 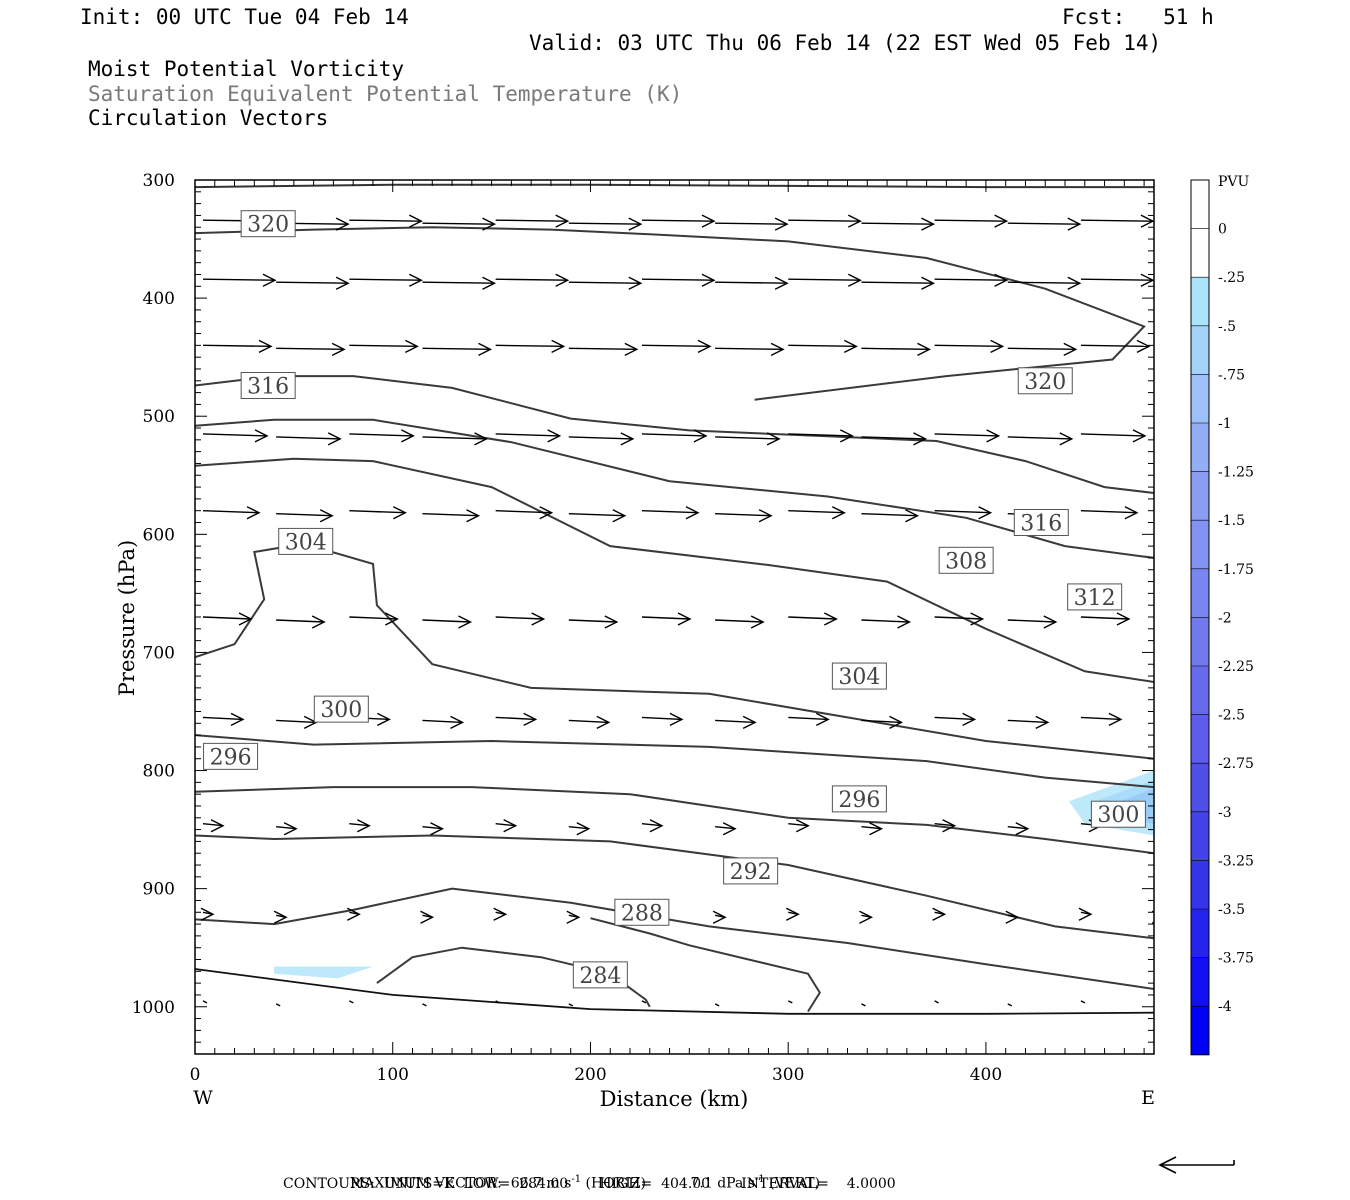 What do you see at coordinates (1138, 17) in the screenshot?
I see `forecast-hour: Fcst: 51 h` at bounding box center [1138, 17].